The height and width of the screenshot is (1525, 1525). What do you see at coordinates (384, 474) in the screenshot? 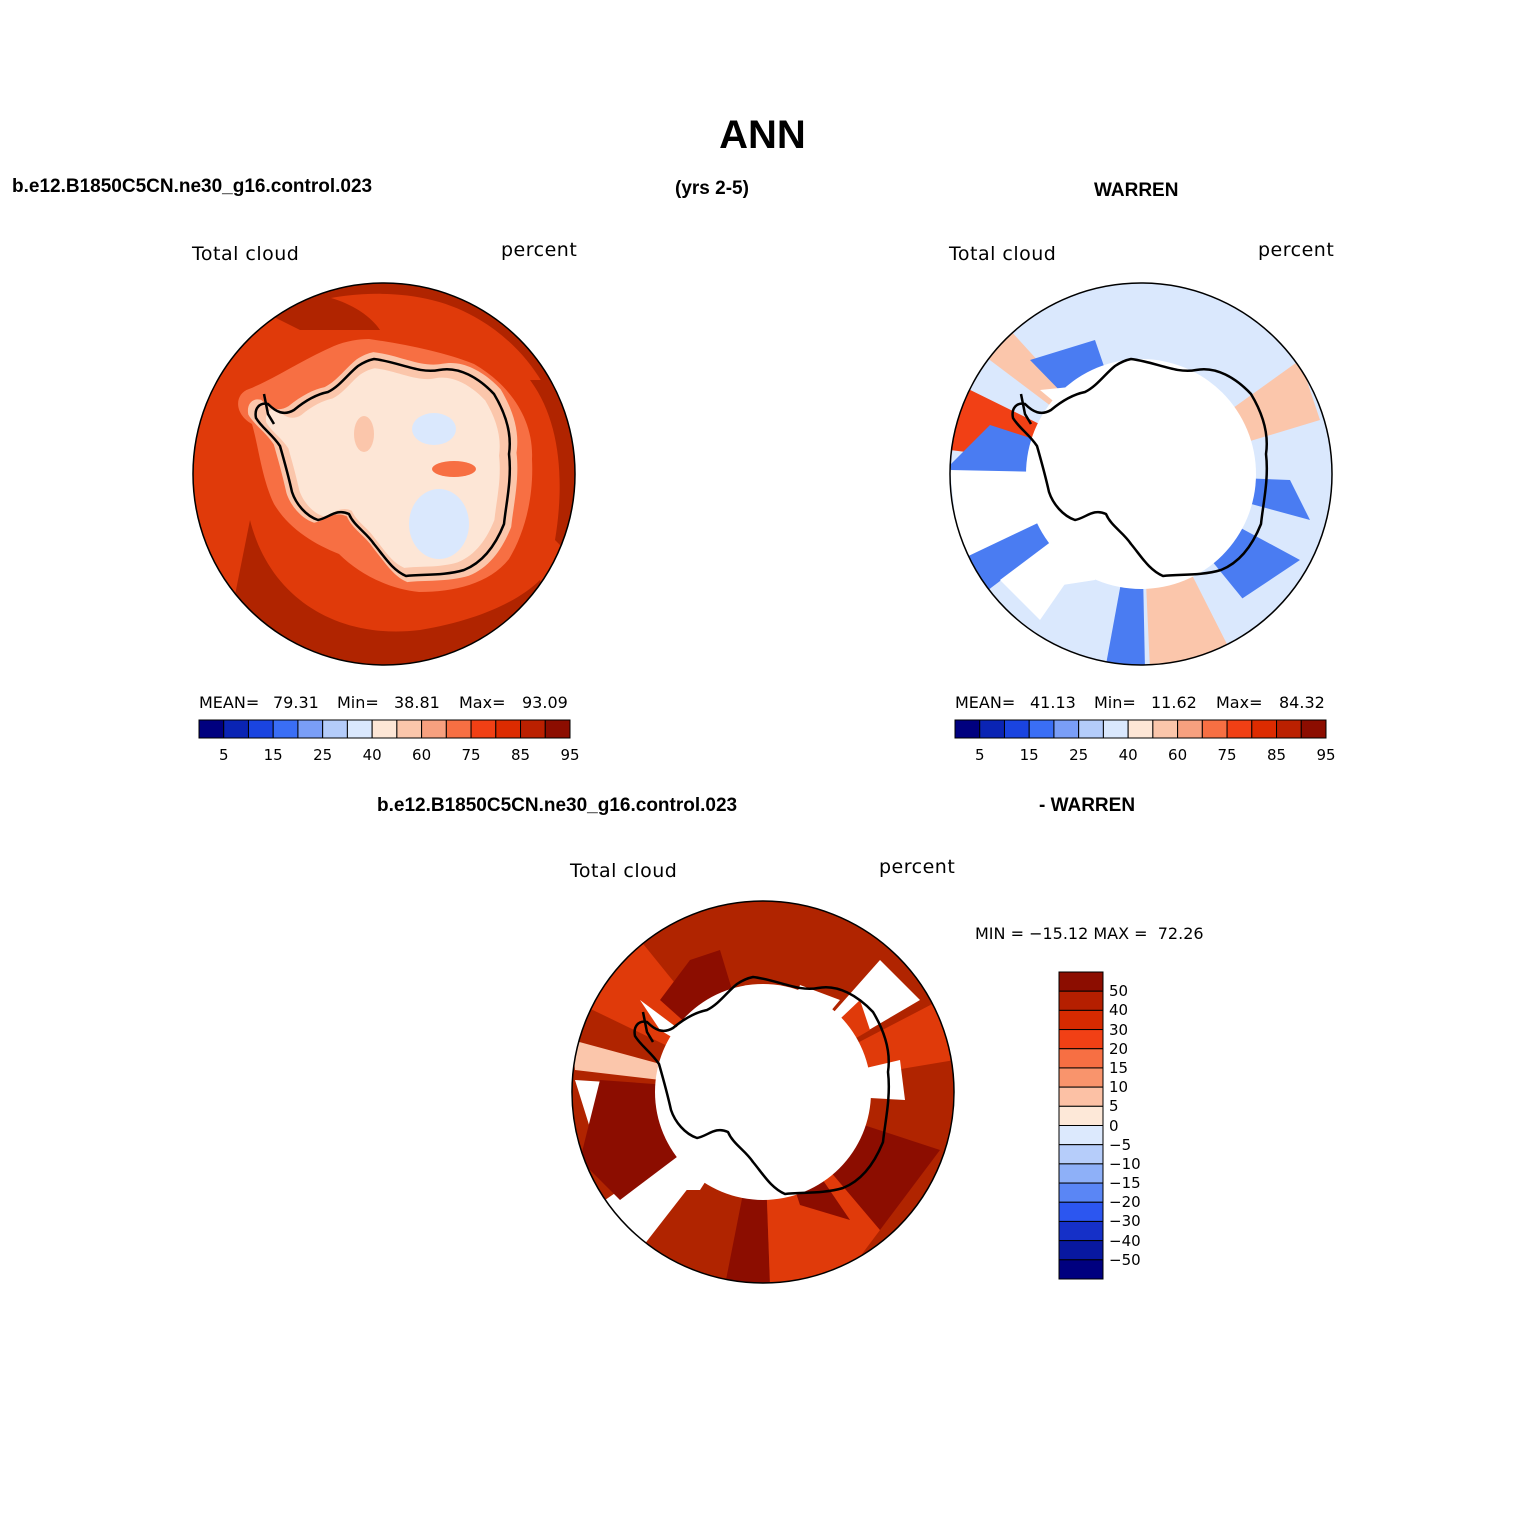
I see `map-model` at bounding box center [384, 474].